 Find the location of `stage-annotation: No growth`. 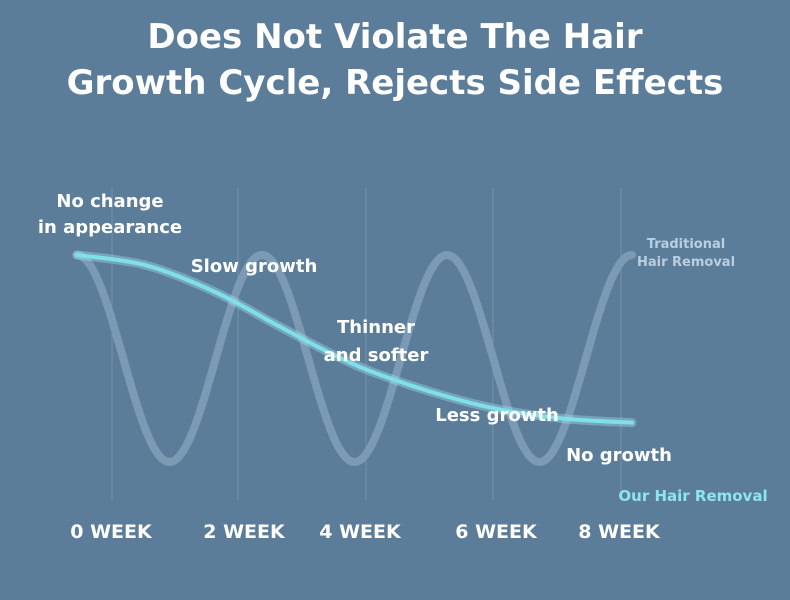

stage-annotation: No growth is located at coordinates (619, 455).